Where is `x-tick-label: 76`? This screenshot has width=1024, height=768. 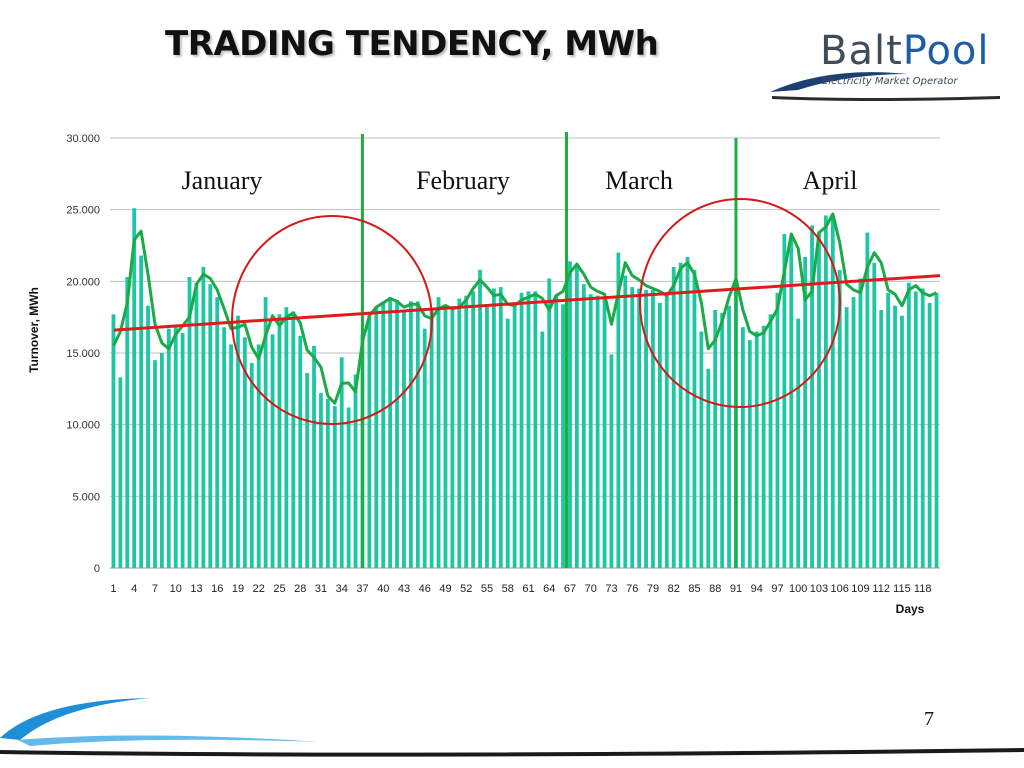 x-tick-label: 76 is located at coordinates (632, 589).